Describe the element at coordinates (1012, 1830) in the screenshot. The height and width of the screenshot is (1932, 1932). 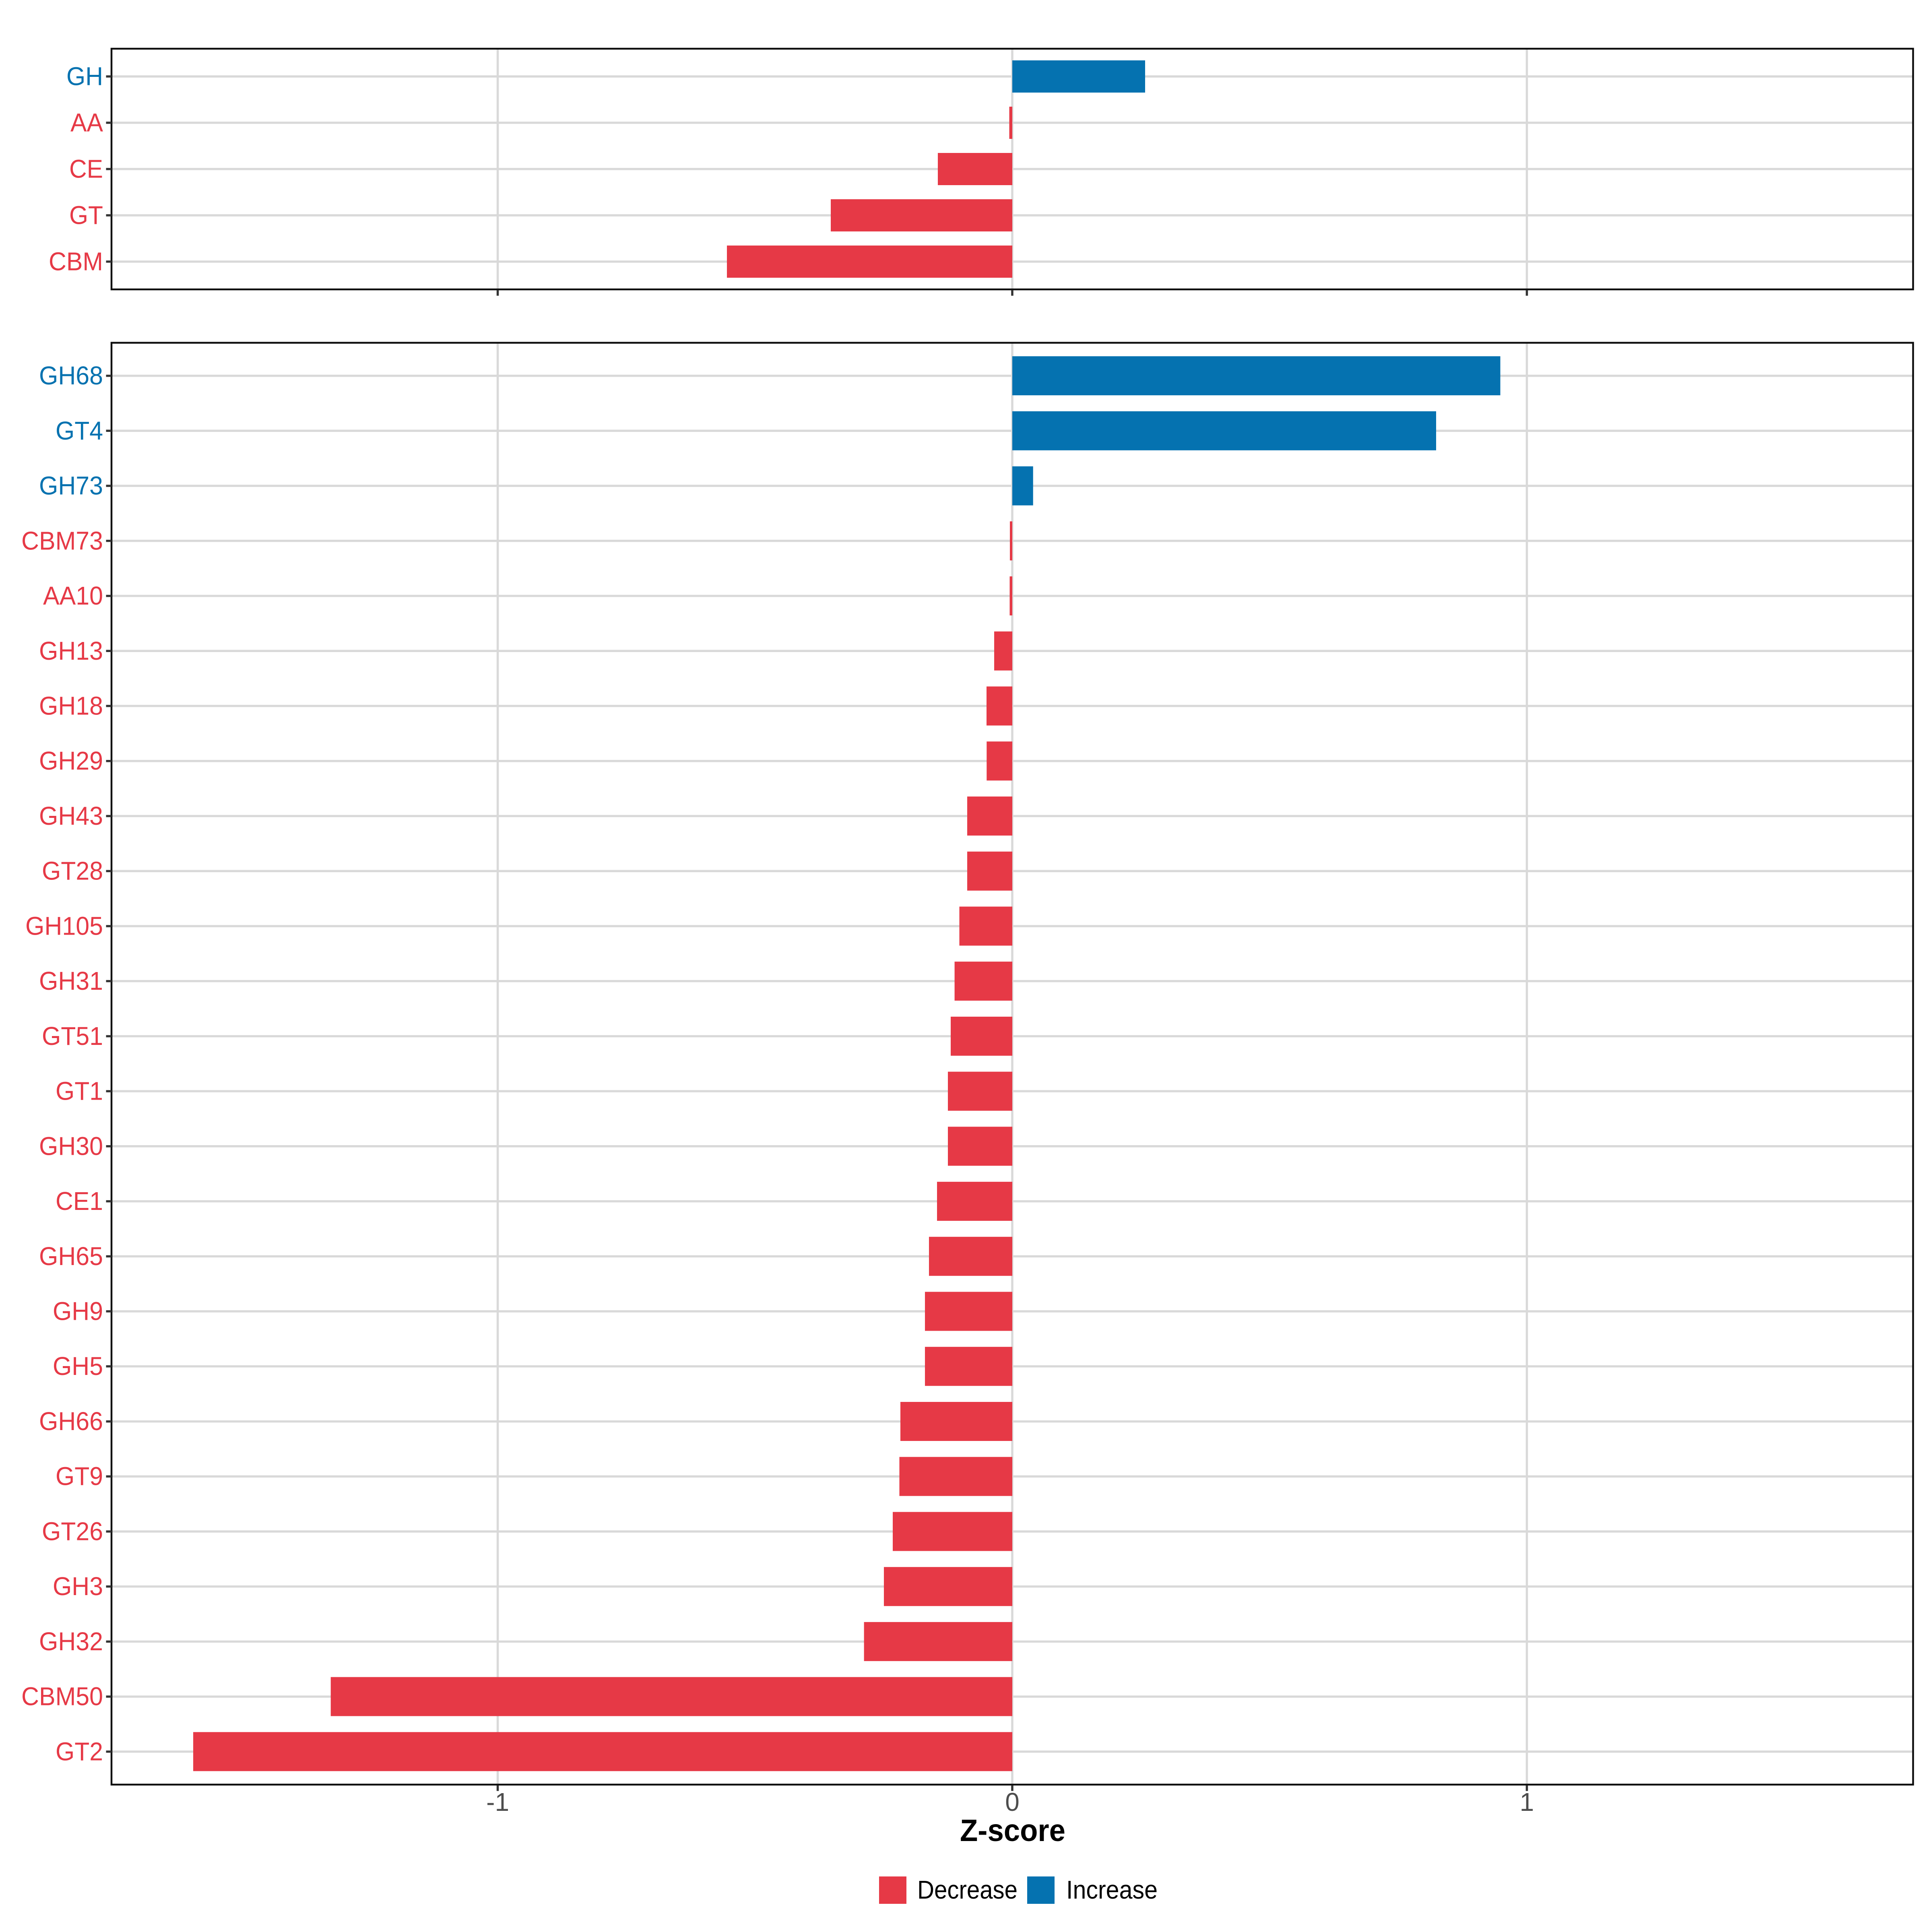
I see `svg-text: Z-score` at that location.